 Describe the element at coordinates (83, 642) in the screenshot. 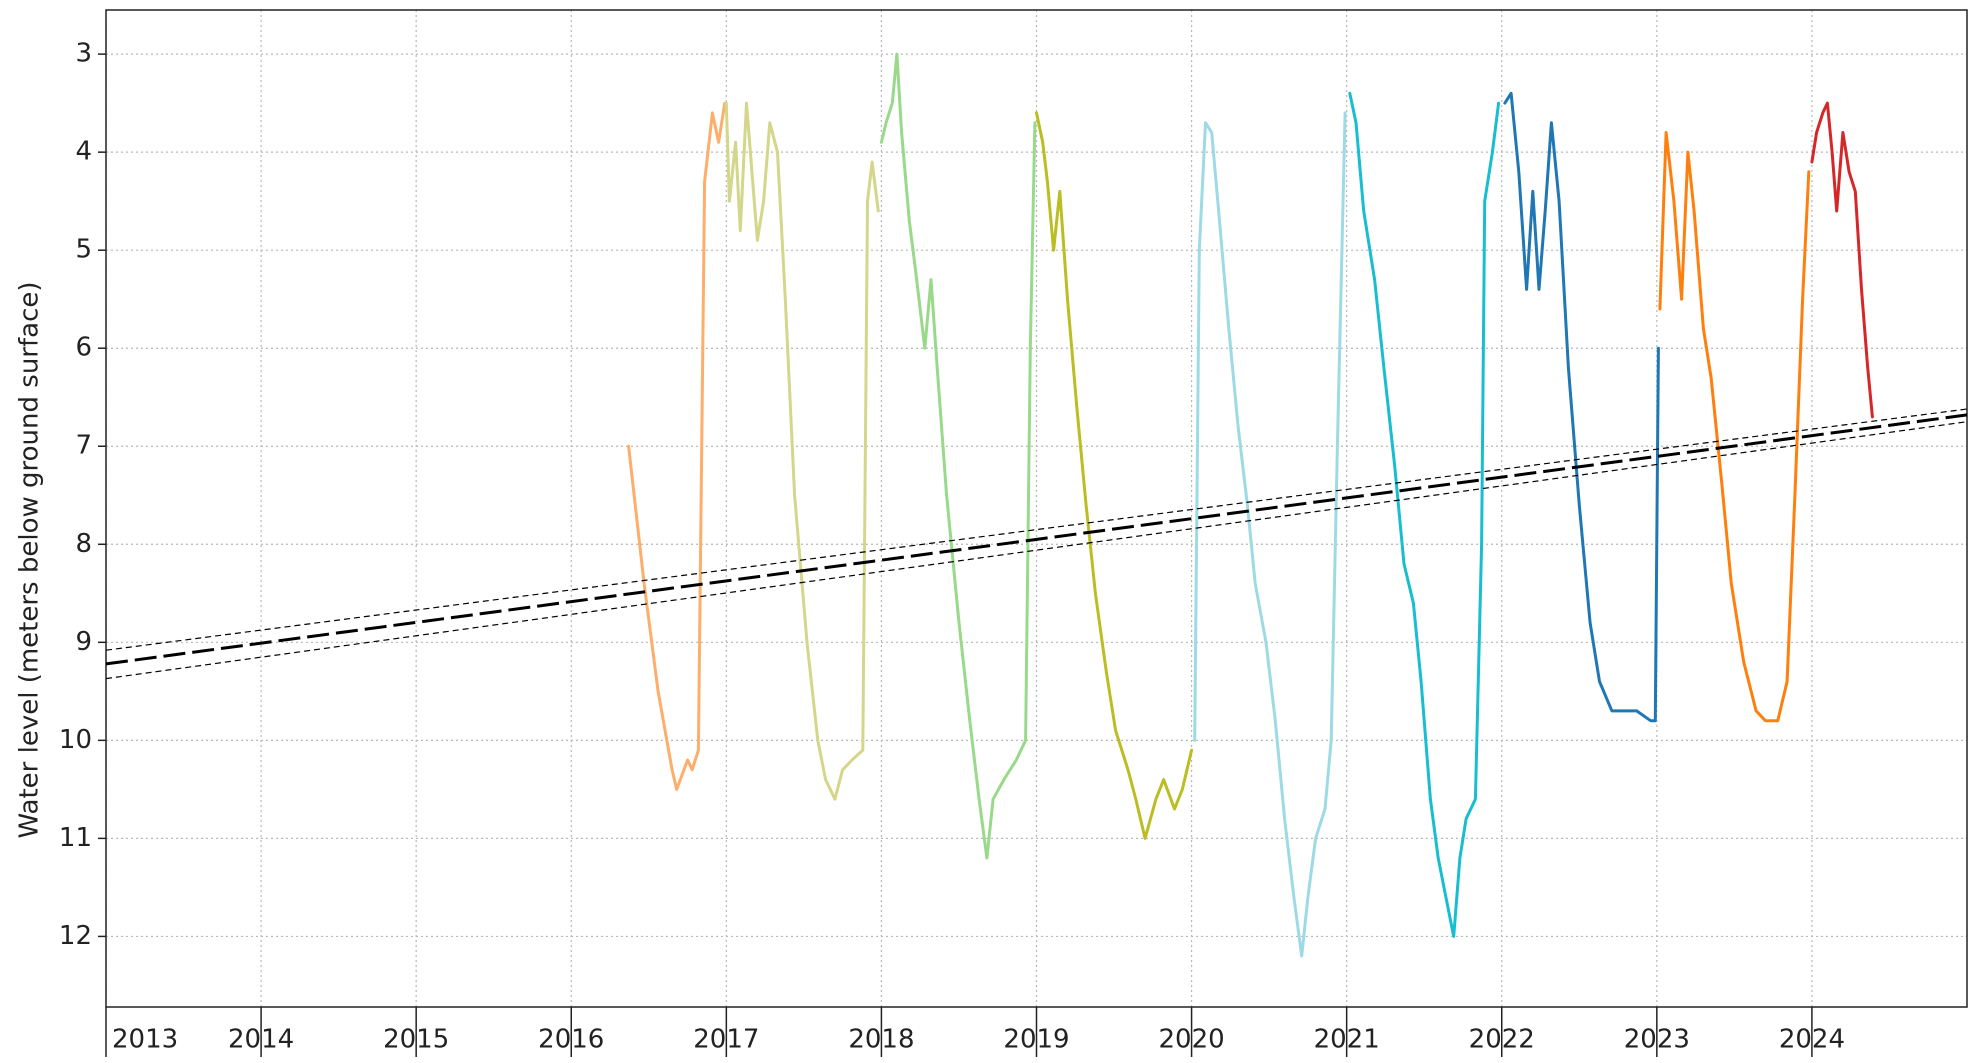

I see `y-tick-label: 9` at that location.